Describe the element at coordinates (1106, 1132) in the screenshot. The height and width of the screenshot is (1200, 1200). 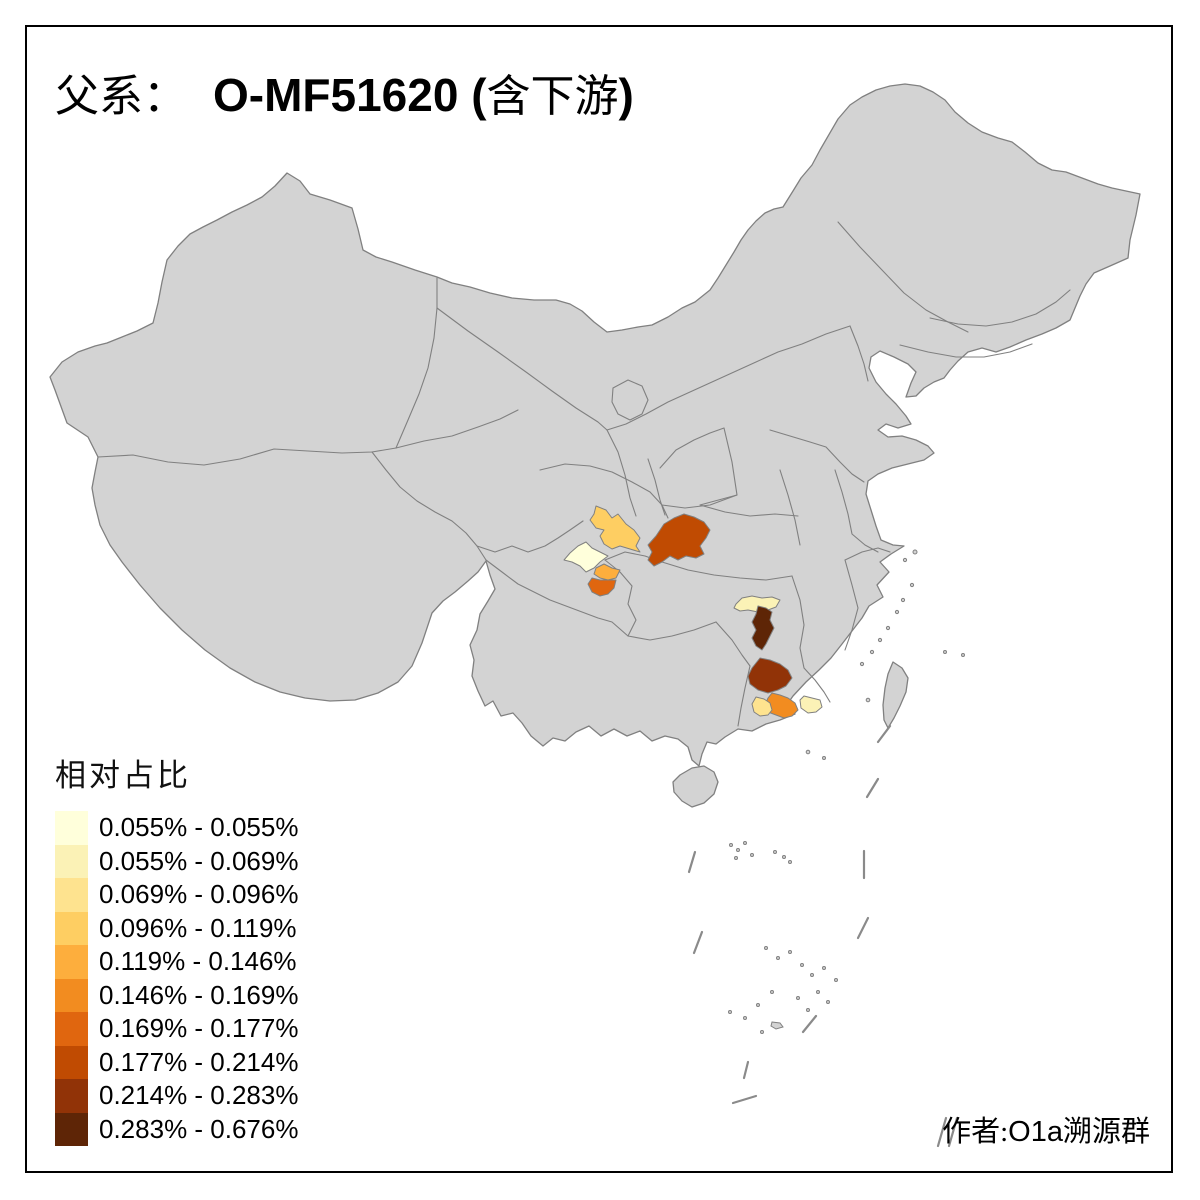
I see `attribution-group-name: 溯源群` at that location.